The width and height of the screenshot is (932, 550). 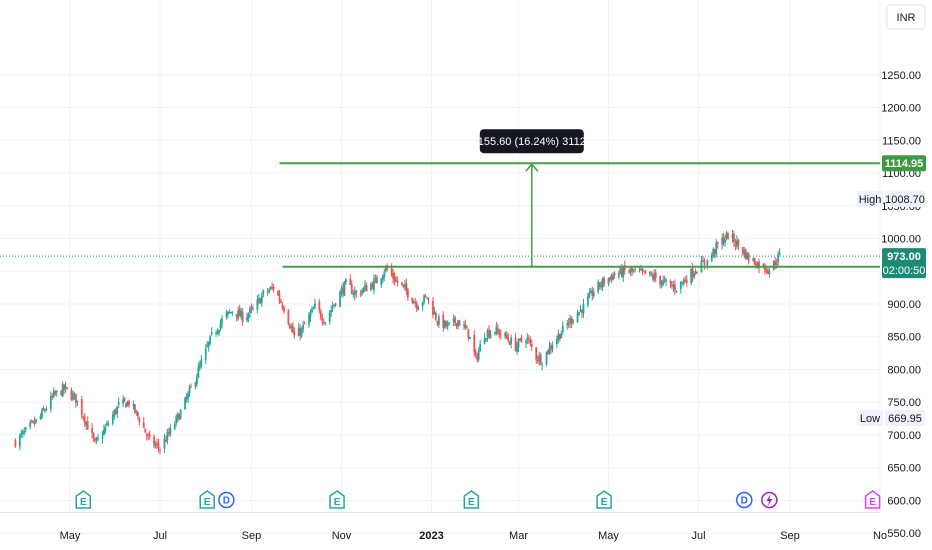 What do you see at coordinates (83, 499) in the screenshot?
I see `event-marker-e: E` at bounding box center [83, 499].